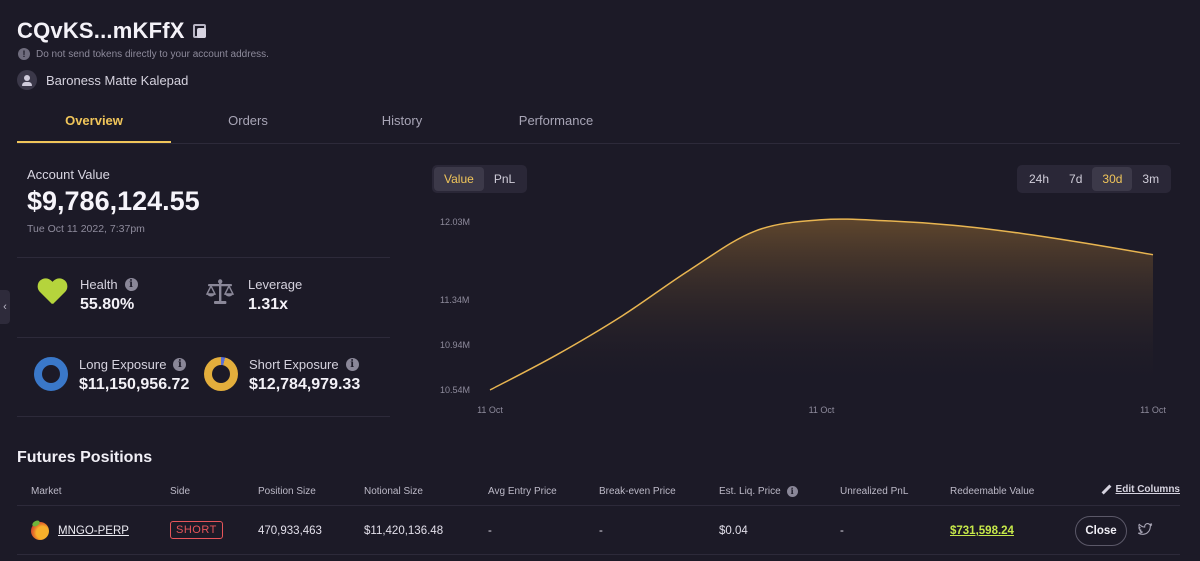  Describe the element at coordinates (874, 491) in the screenshot. I see `column-header-unrealized-pnl: Unrealized PnL` at that location.